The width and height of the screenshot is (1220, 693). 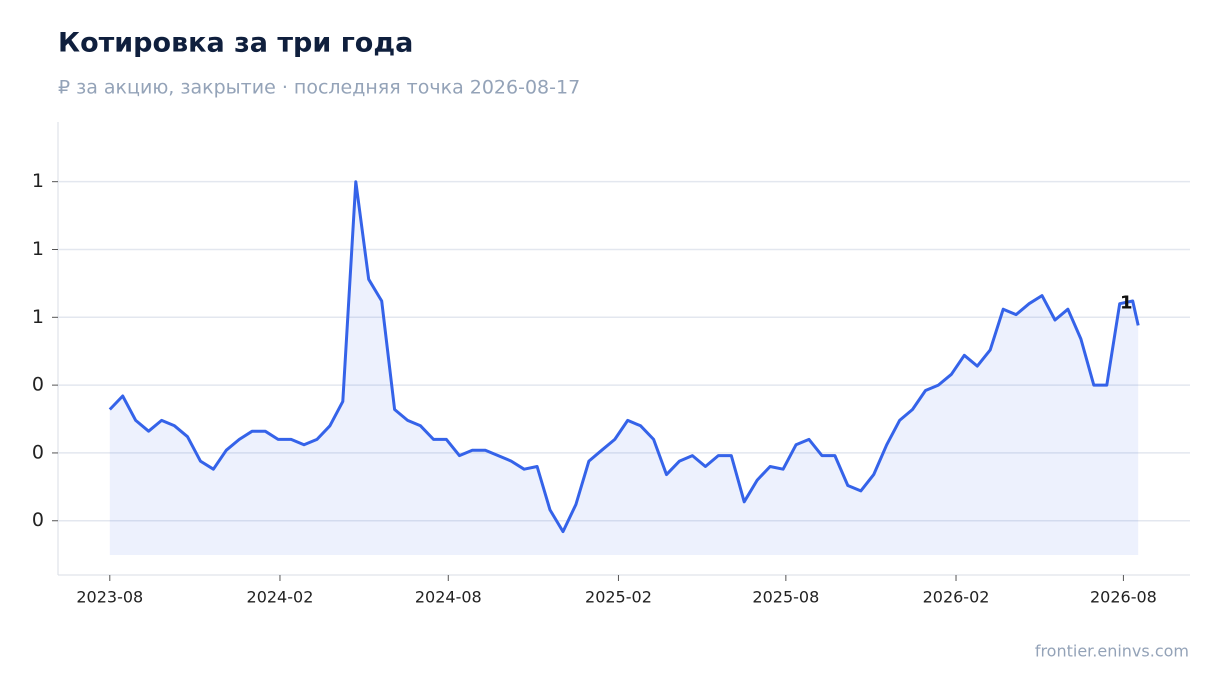 What do you see at coordinates (1123, 597) in the screenshot?
I see `x-tick-label: 2026-08` at bounding box center [1123, 597].